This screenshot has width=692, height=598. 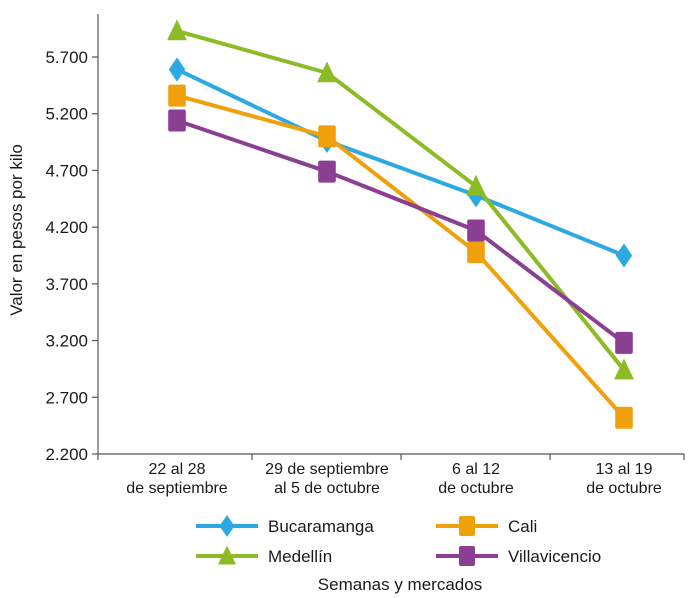 What do you see at coordinates (264, 555) in the screenshot?
I see `legend-item: Medellín` at bounding box center [264, 555].